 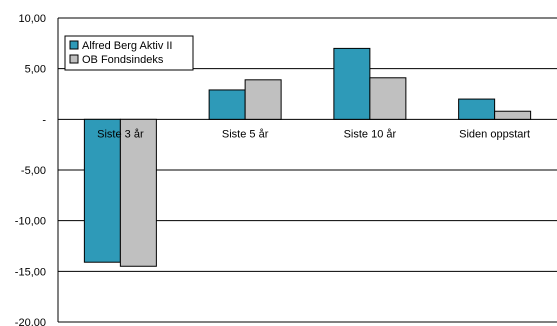 What do you see at coordinates (35, 70) in the screenshot?
I see `y-tick-label: 5,00` at bounding box center [35, 70].